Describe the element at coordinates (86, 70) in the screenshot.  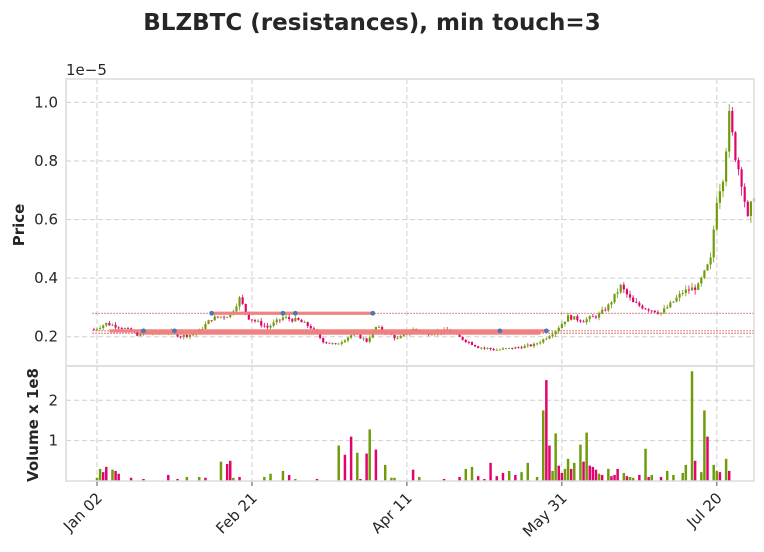
I see `price-offset-label: 1e−5` at that location.